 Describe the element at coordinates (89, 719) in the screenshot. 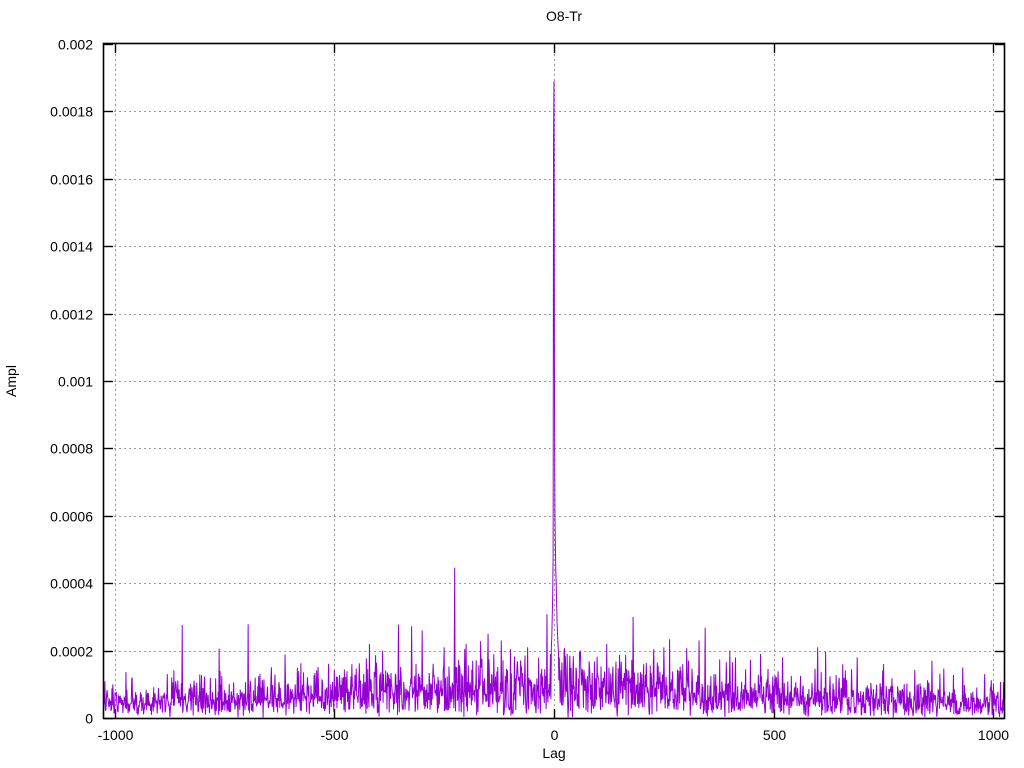

I see `y-tick-label: 0` at that location.